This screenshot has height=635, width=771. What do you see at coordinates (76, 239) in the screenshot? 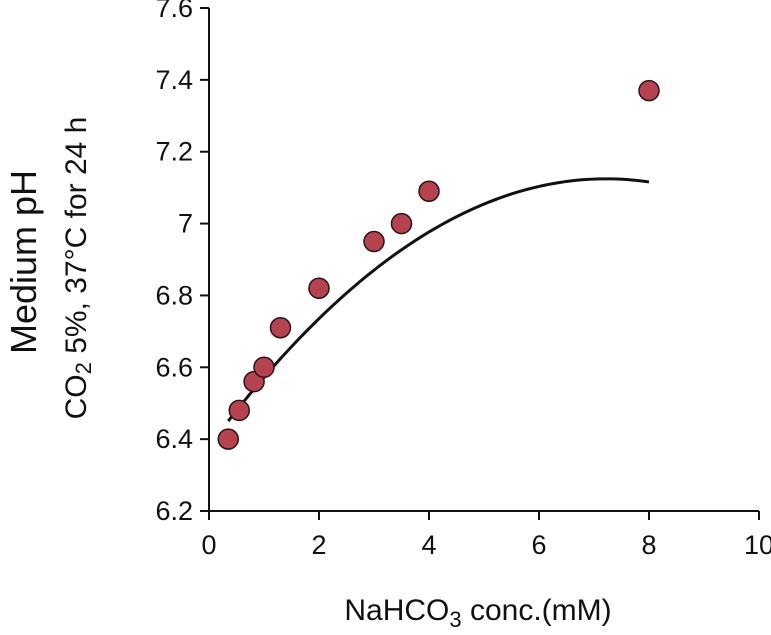
I see `y-axis-subtitle-suffix: 5%, 37°C for 24 h` at bounding box center [76, 239].